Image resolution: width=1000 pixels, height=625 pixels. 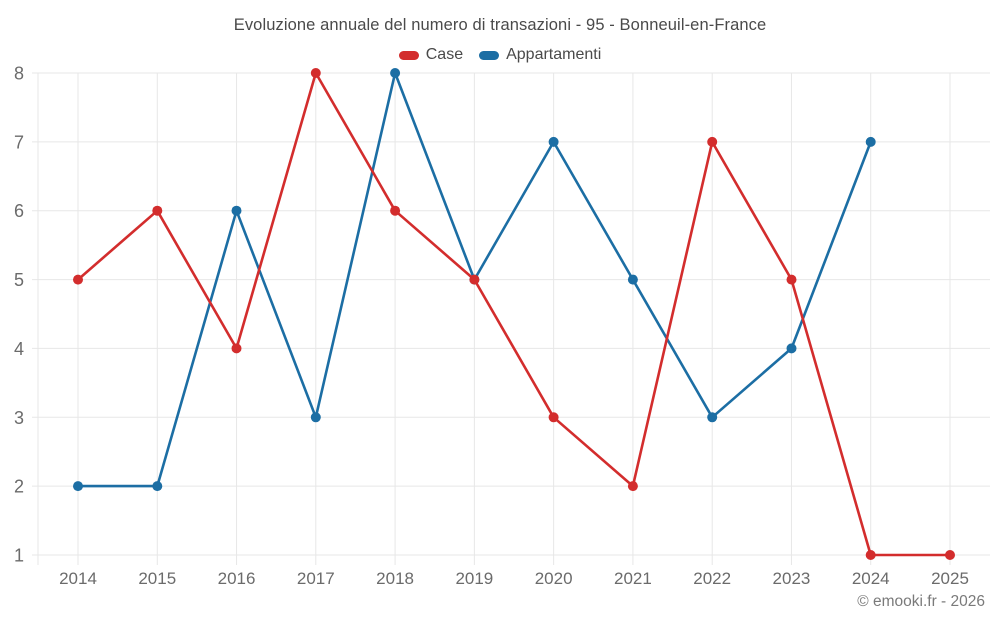 What do you see at coordinates (712, 578) in the screenshot?
I see `x-tick-label: 2022` at bounding box center [712, 578].